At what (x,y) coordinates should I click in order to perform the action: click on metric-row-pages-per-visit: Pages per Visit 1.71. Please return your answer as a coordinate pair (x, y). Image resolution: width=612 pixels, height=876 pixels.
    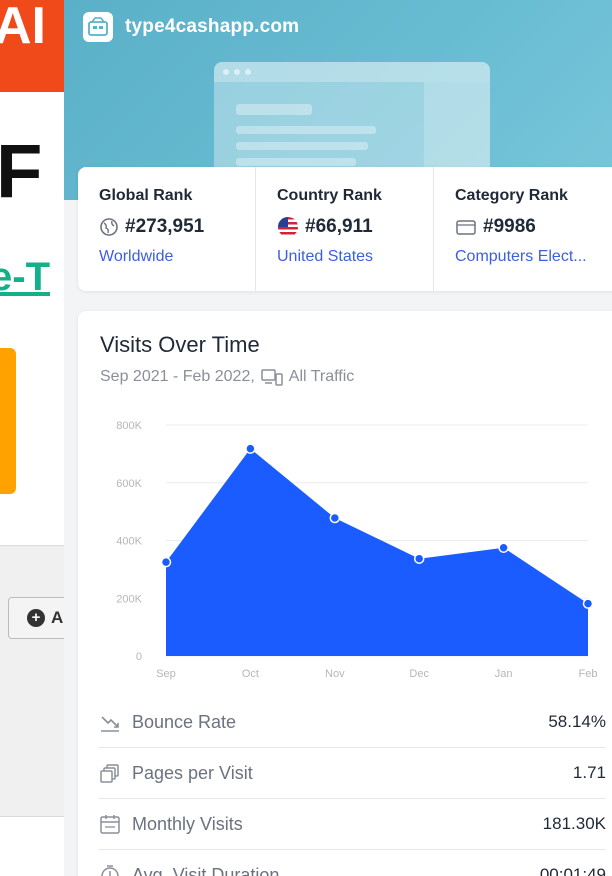
    Looking at the image, I should click on (352, 773).